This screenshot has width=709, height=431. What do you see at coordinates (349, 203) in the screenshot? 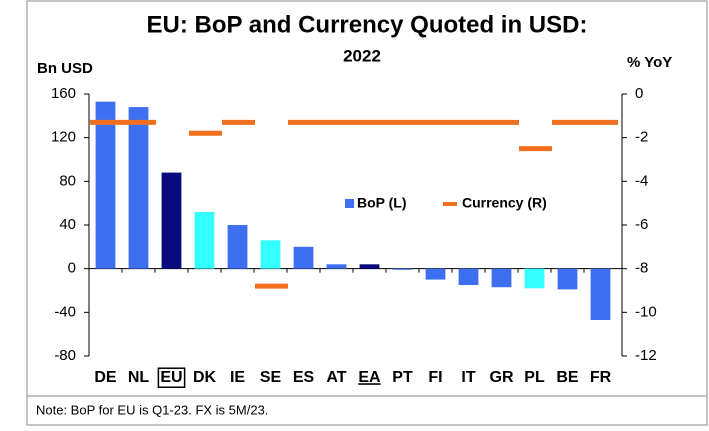
I see `legend-swatch` at bounding box center [349, 203].